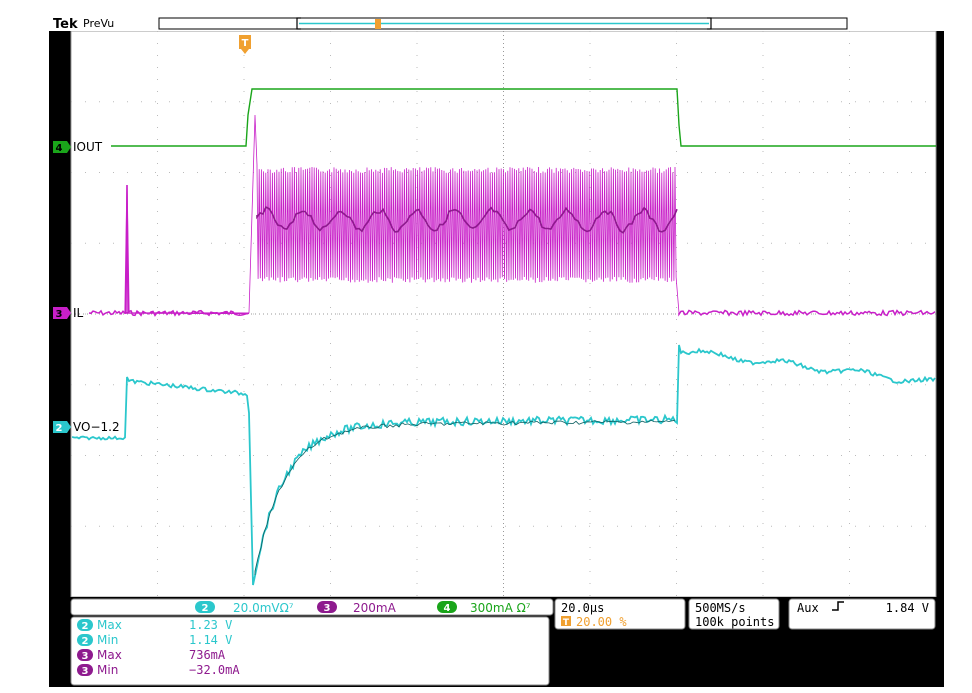  What do you see at coordinates (467, 220) in the screenshot?
I see `ch3-il-average` at bounding box center [467, 220].